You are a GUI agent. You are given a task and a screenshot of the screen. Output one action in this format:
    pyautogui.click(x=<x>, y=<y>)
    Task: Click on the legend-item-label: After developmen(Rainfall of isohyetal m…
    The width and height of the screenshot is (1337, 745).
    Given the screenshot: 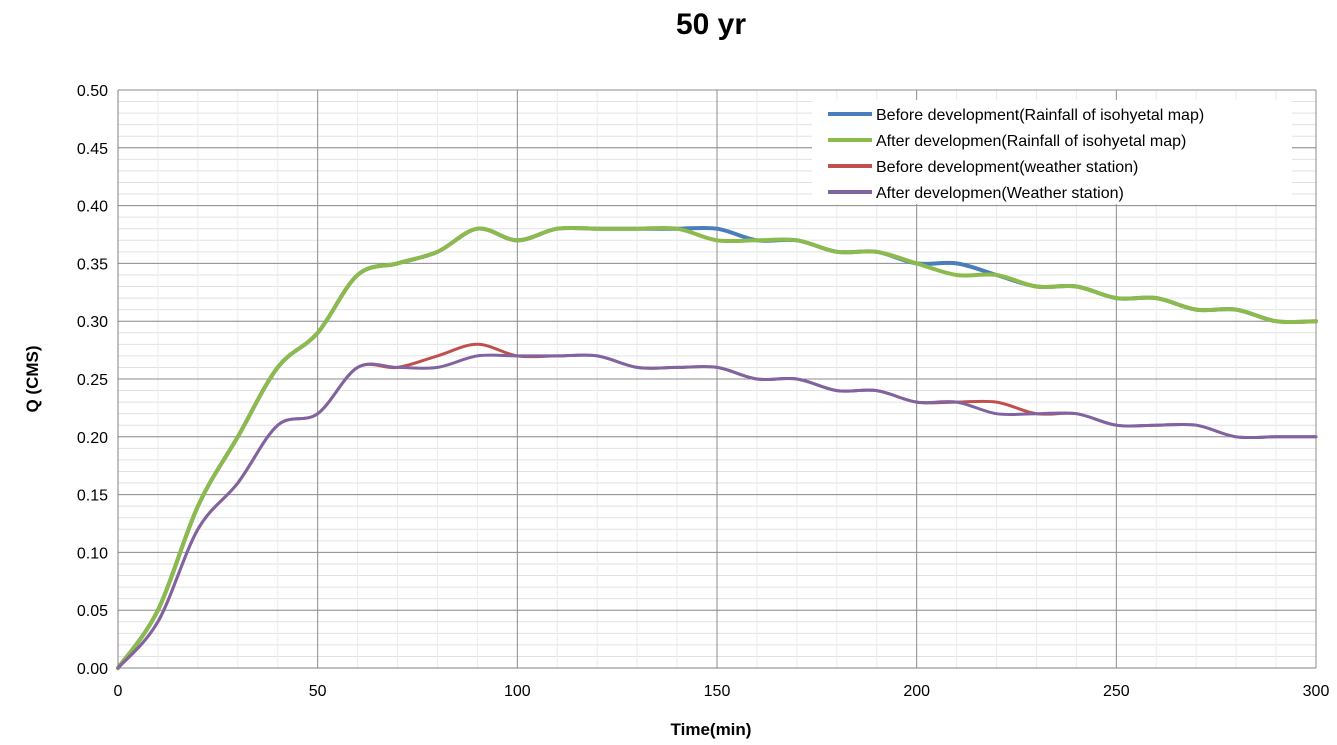 What is the action you would take?
    pyautogui.click(x=1031, y=141)
    